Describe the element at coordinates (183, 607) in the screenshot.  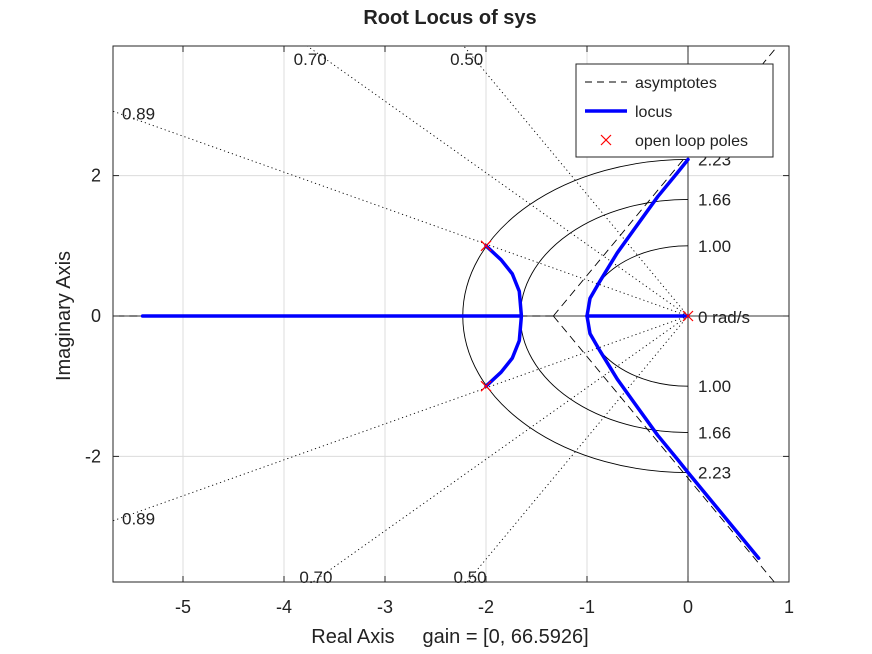
I see `x-tick-label: -5` at that location.